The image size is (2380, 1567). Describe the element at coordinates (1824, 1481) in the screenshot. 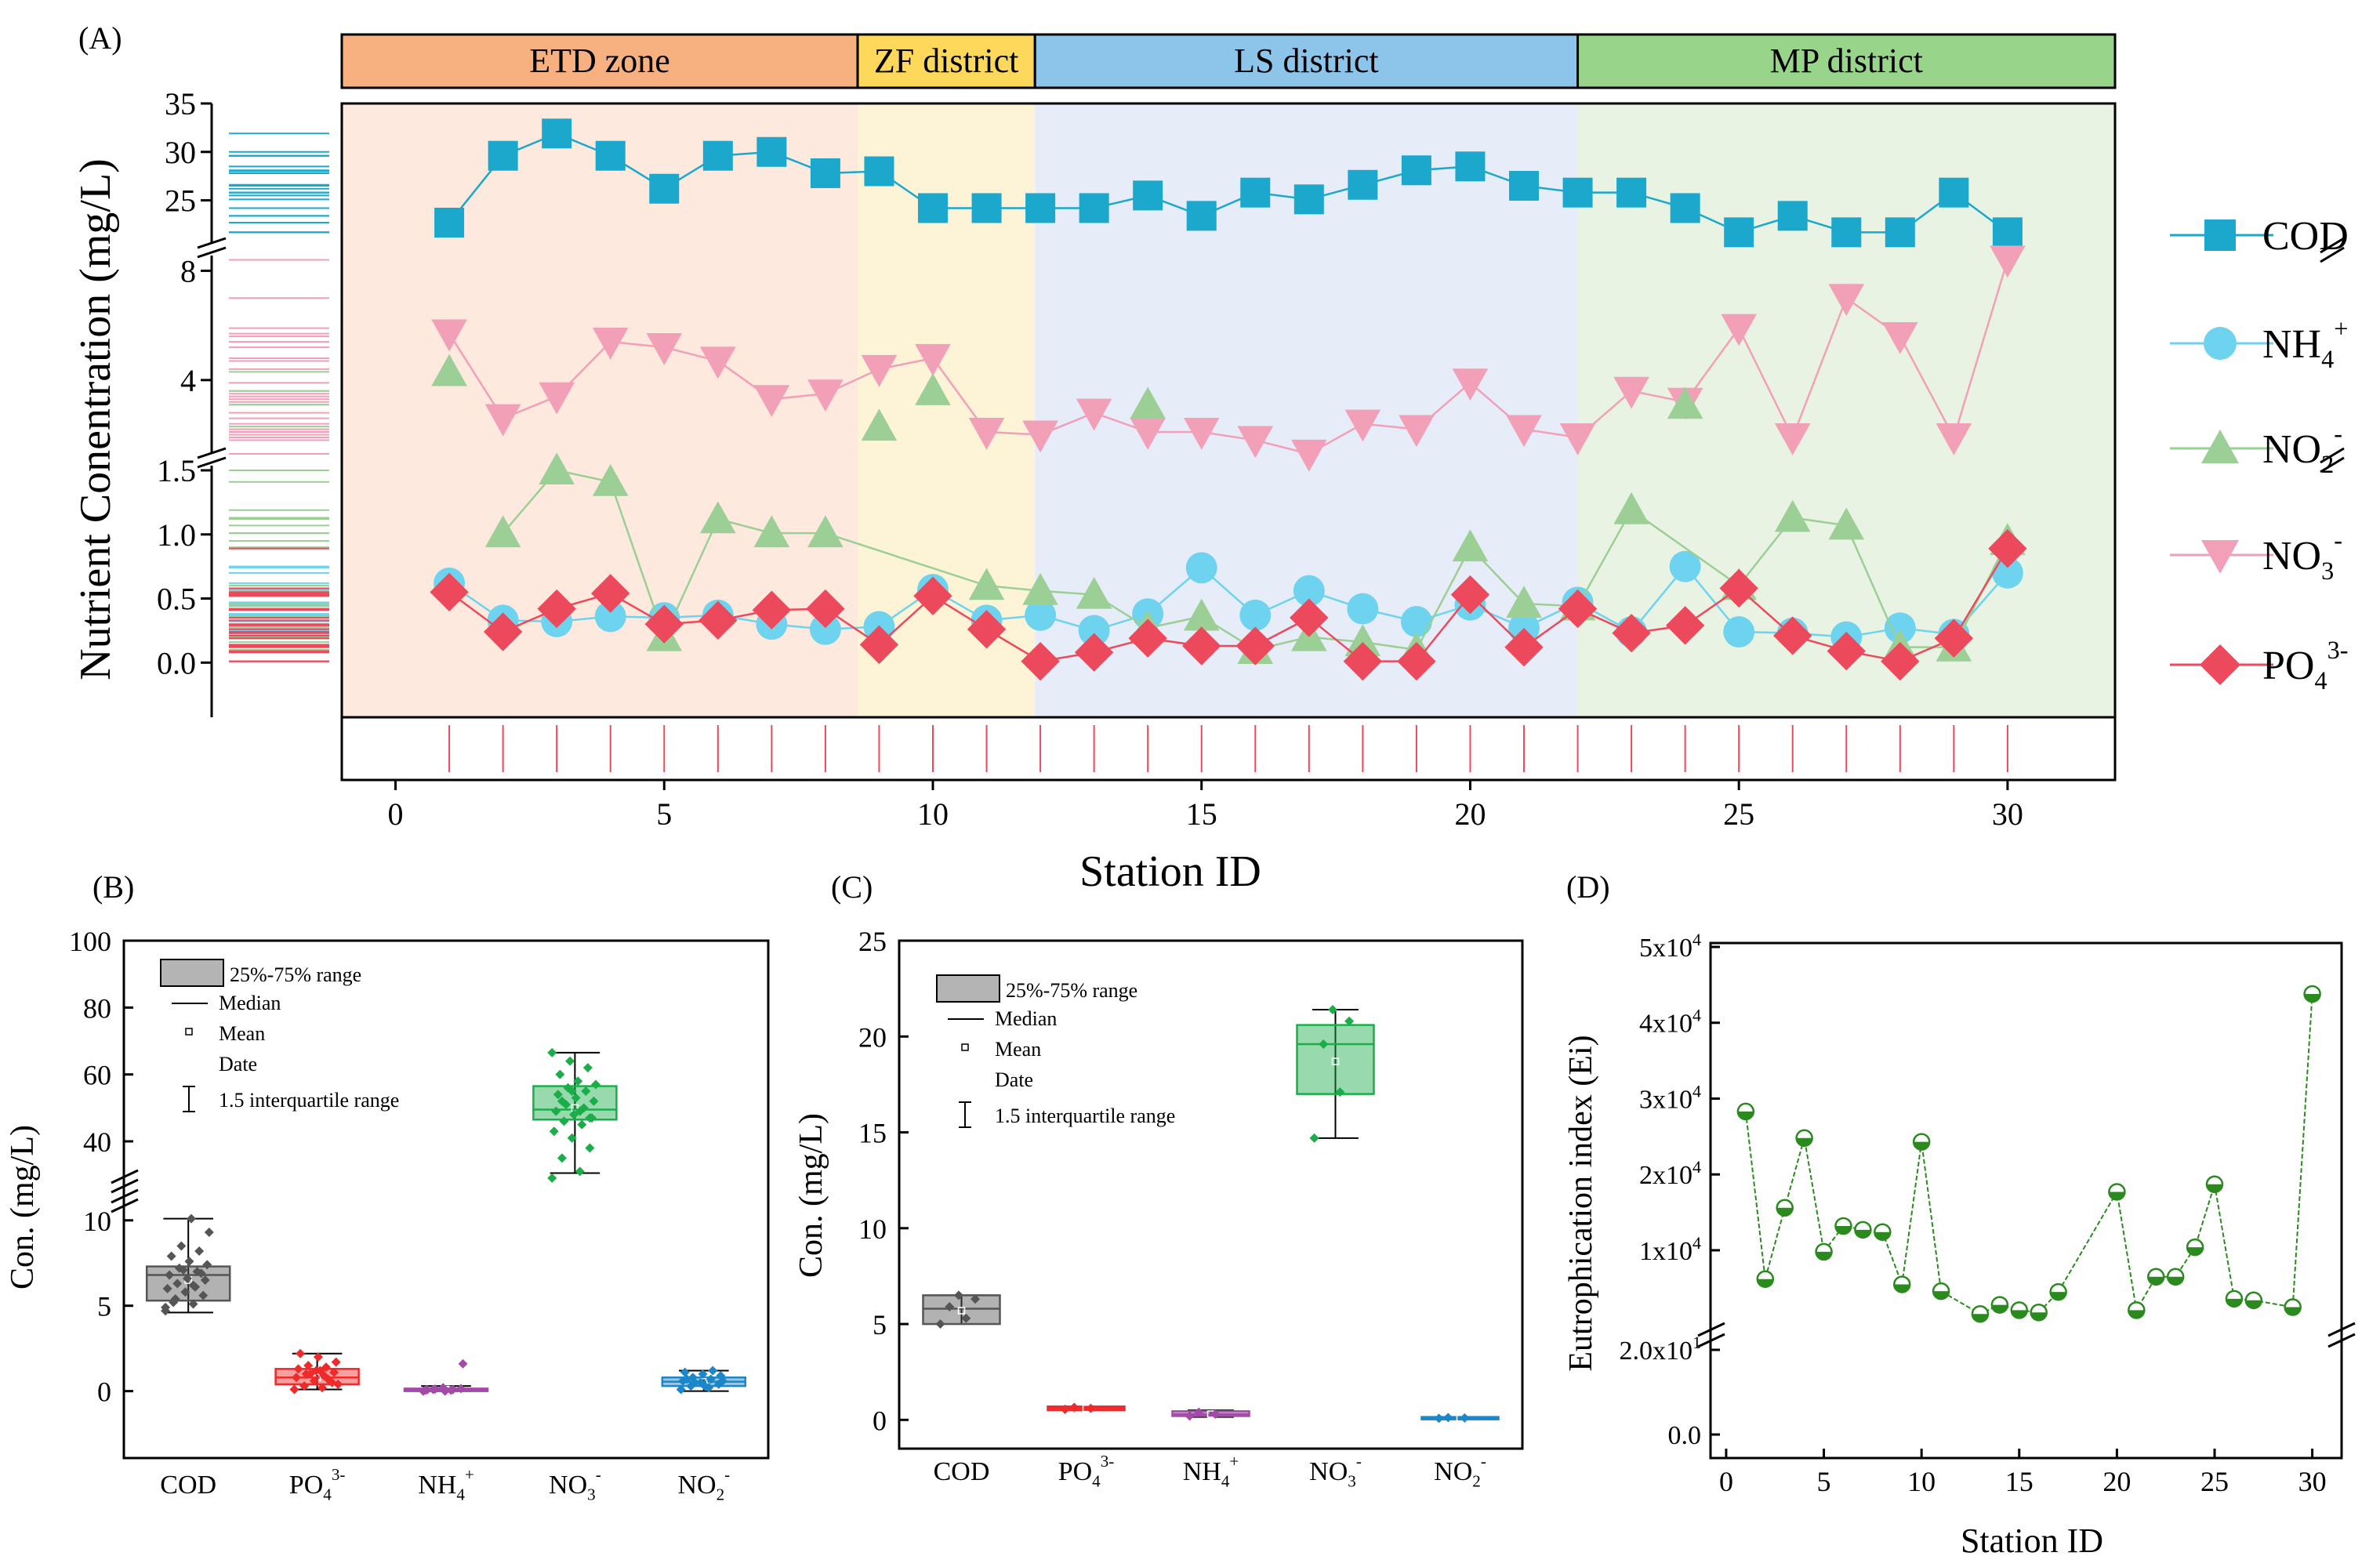

I see `d-x-tick-label: 5` at that location.